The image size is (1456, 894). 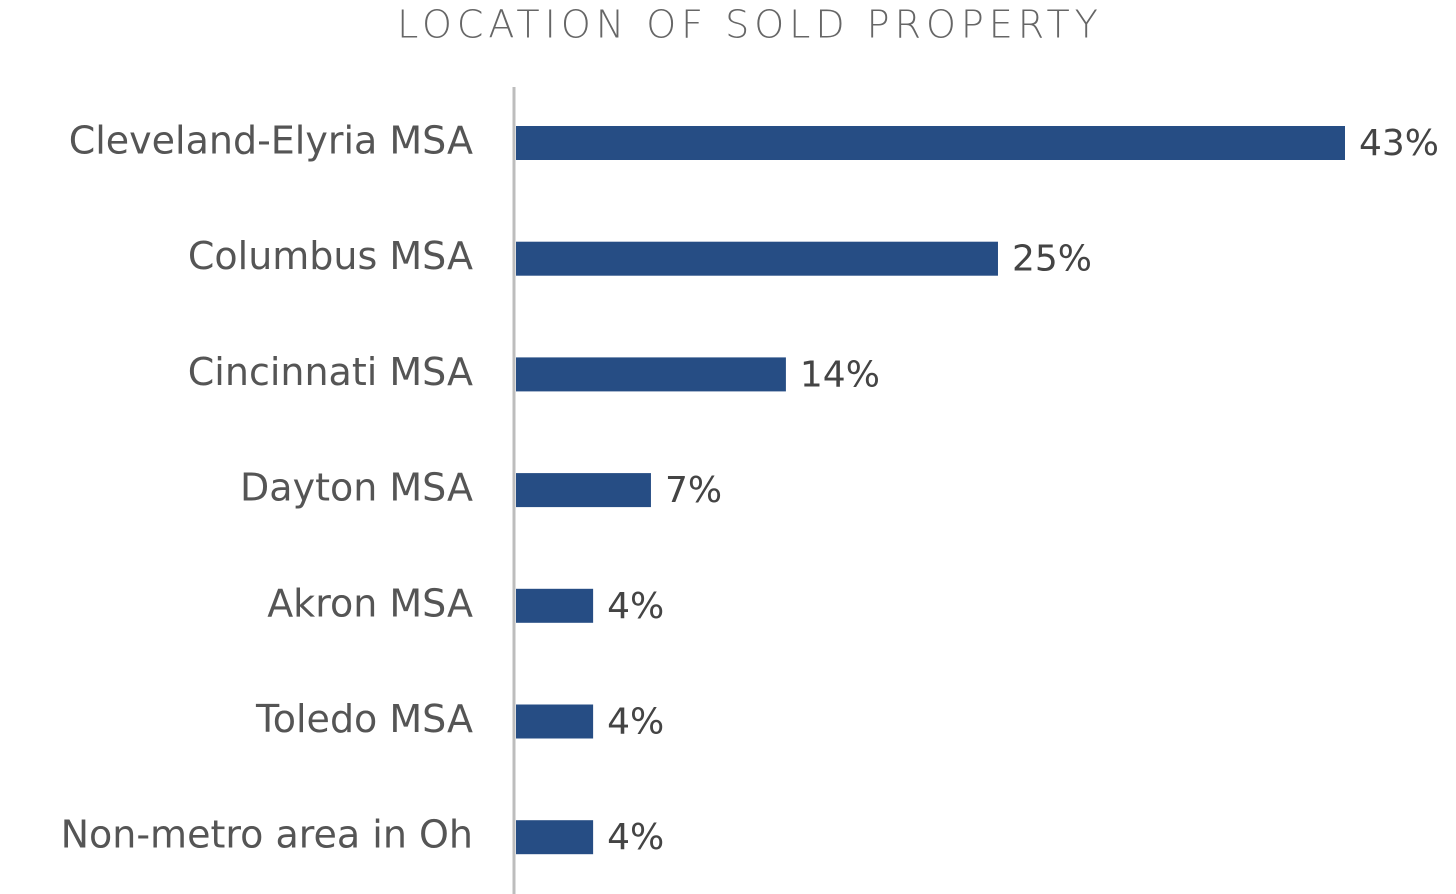 I want to click on category-label: Columbus MSA, so click(x=330, y=256).